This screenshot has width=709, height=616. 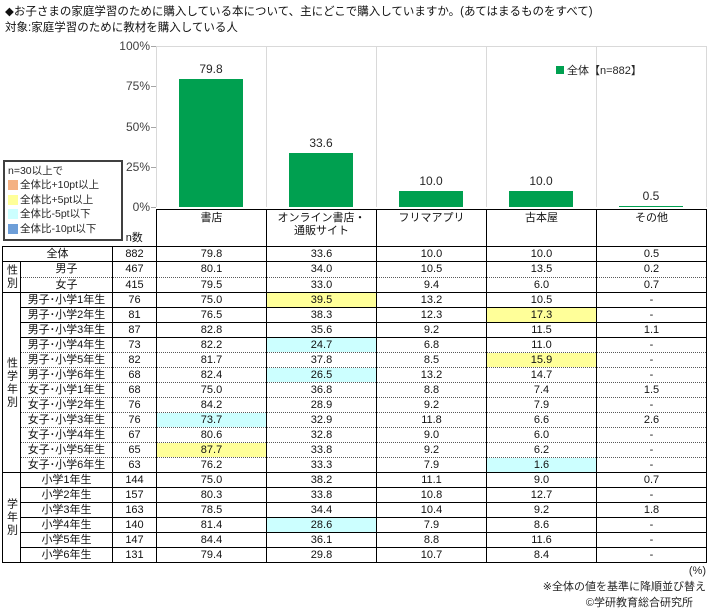 I want to click on threshold-swatch-icon, so click(x=13, y=228).